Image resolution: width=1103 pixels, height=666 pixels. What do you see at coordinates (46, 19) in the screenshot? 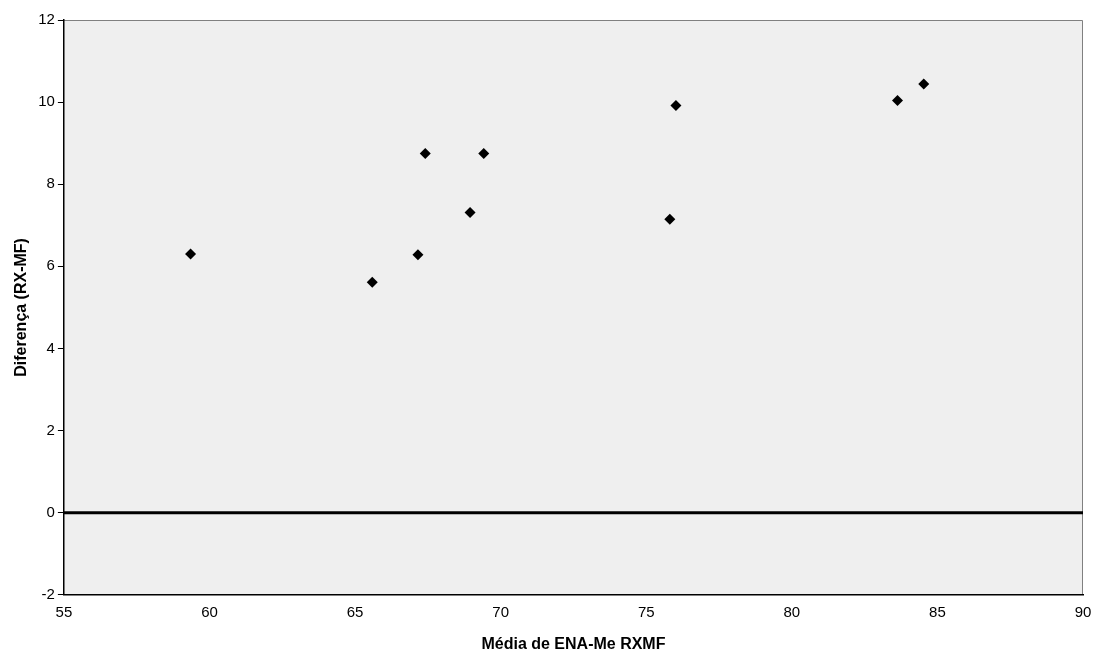
I see `y-tick-label: 12` at bounding box center [46, 19].